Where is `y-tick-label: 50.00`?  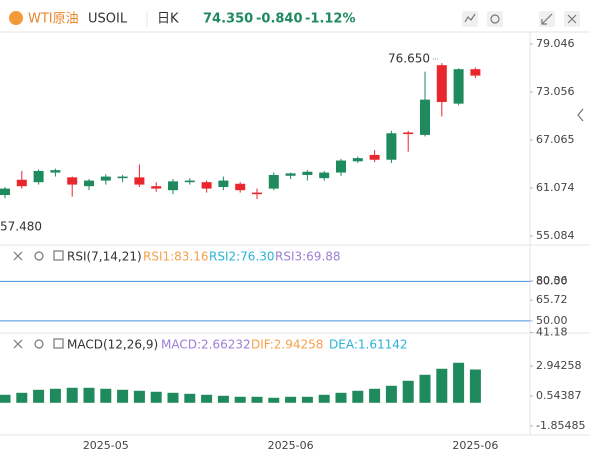 y-tick-label: 50.00 is located at coordinates (552, 320).